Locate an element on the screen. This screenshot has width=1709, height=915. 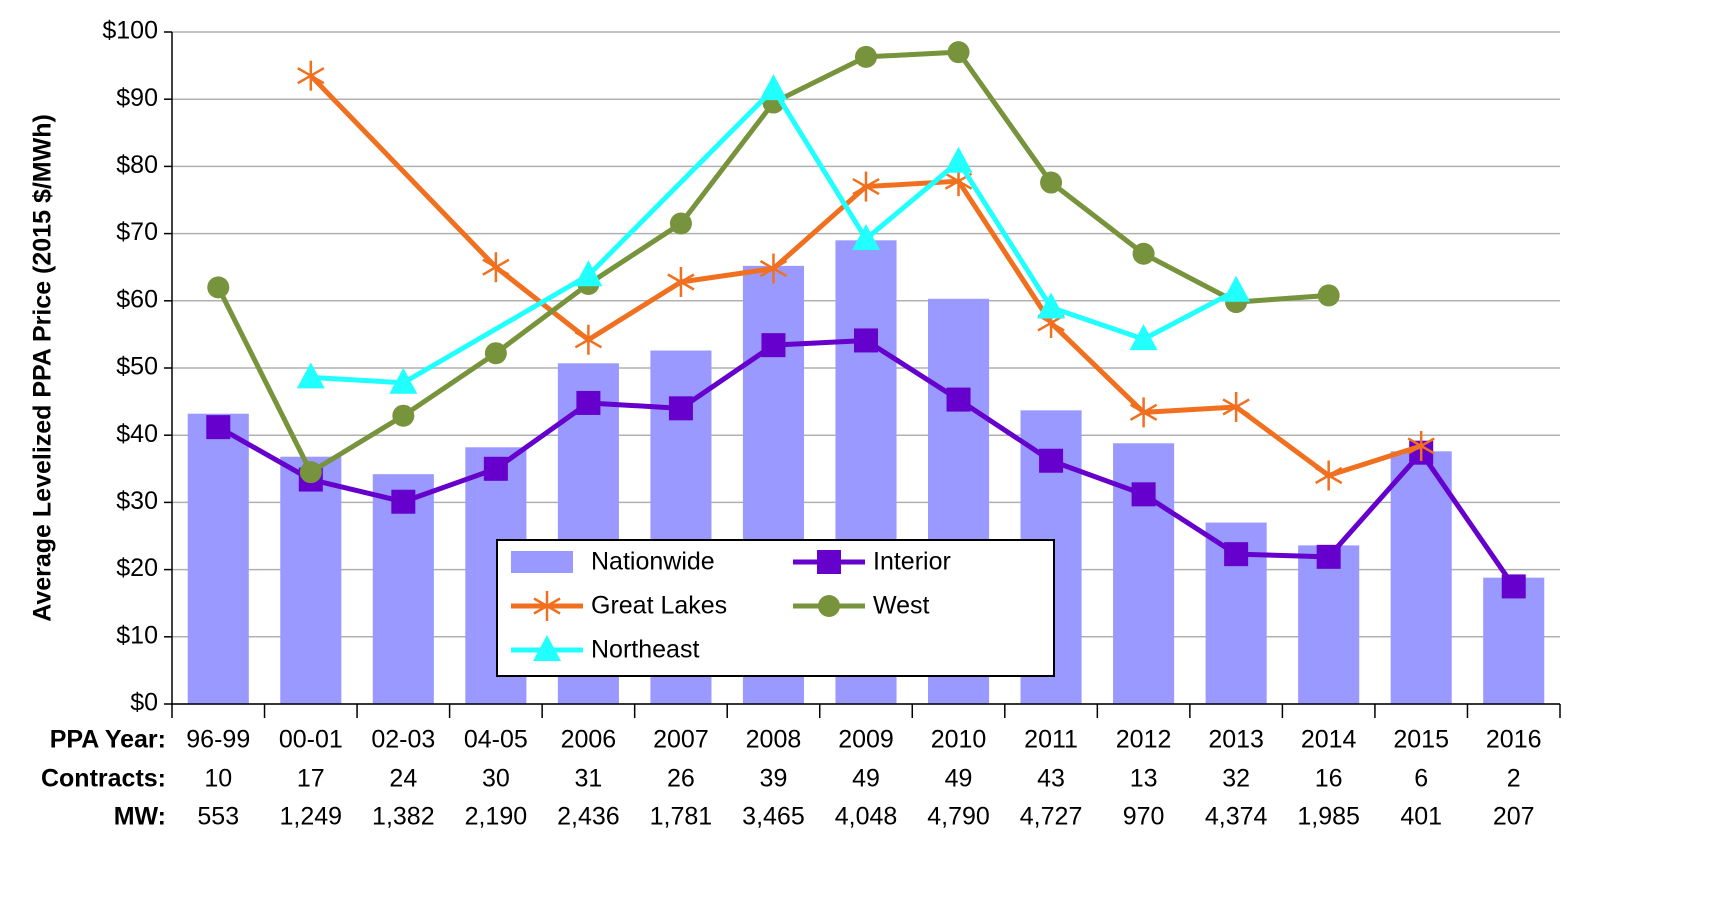
row-label: PPA Year: is located at coordinates (108, 740).